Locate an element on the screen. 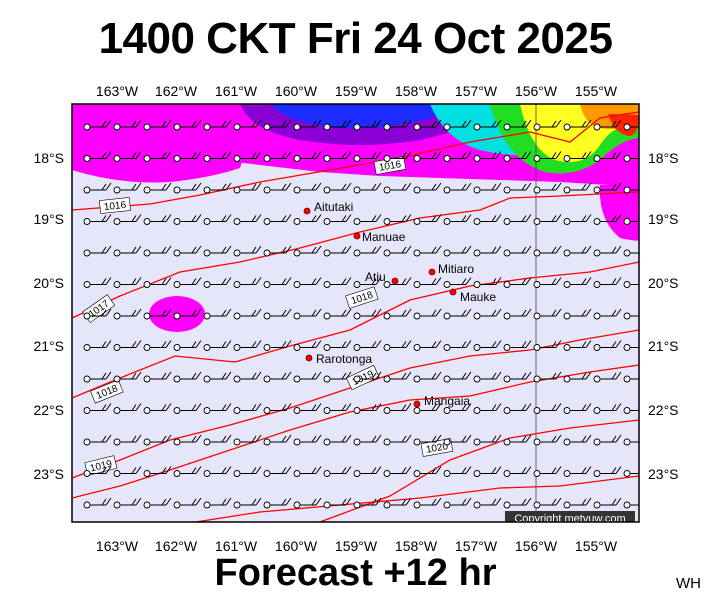  lat-label: 18°S is located at coordinates (48, 158).